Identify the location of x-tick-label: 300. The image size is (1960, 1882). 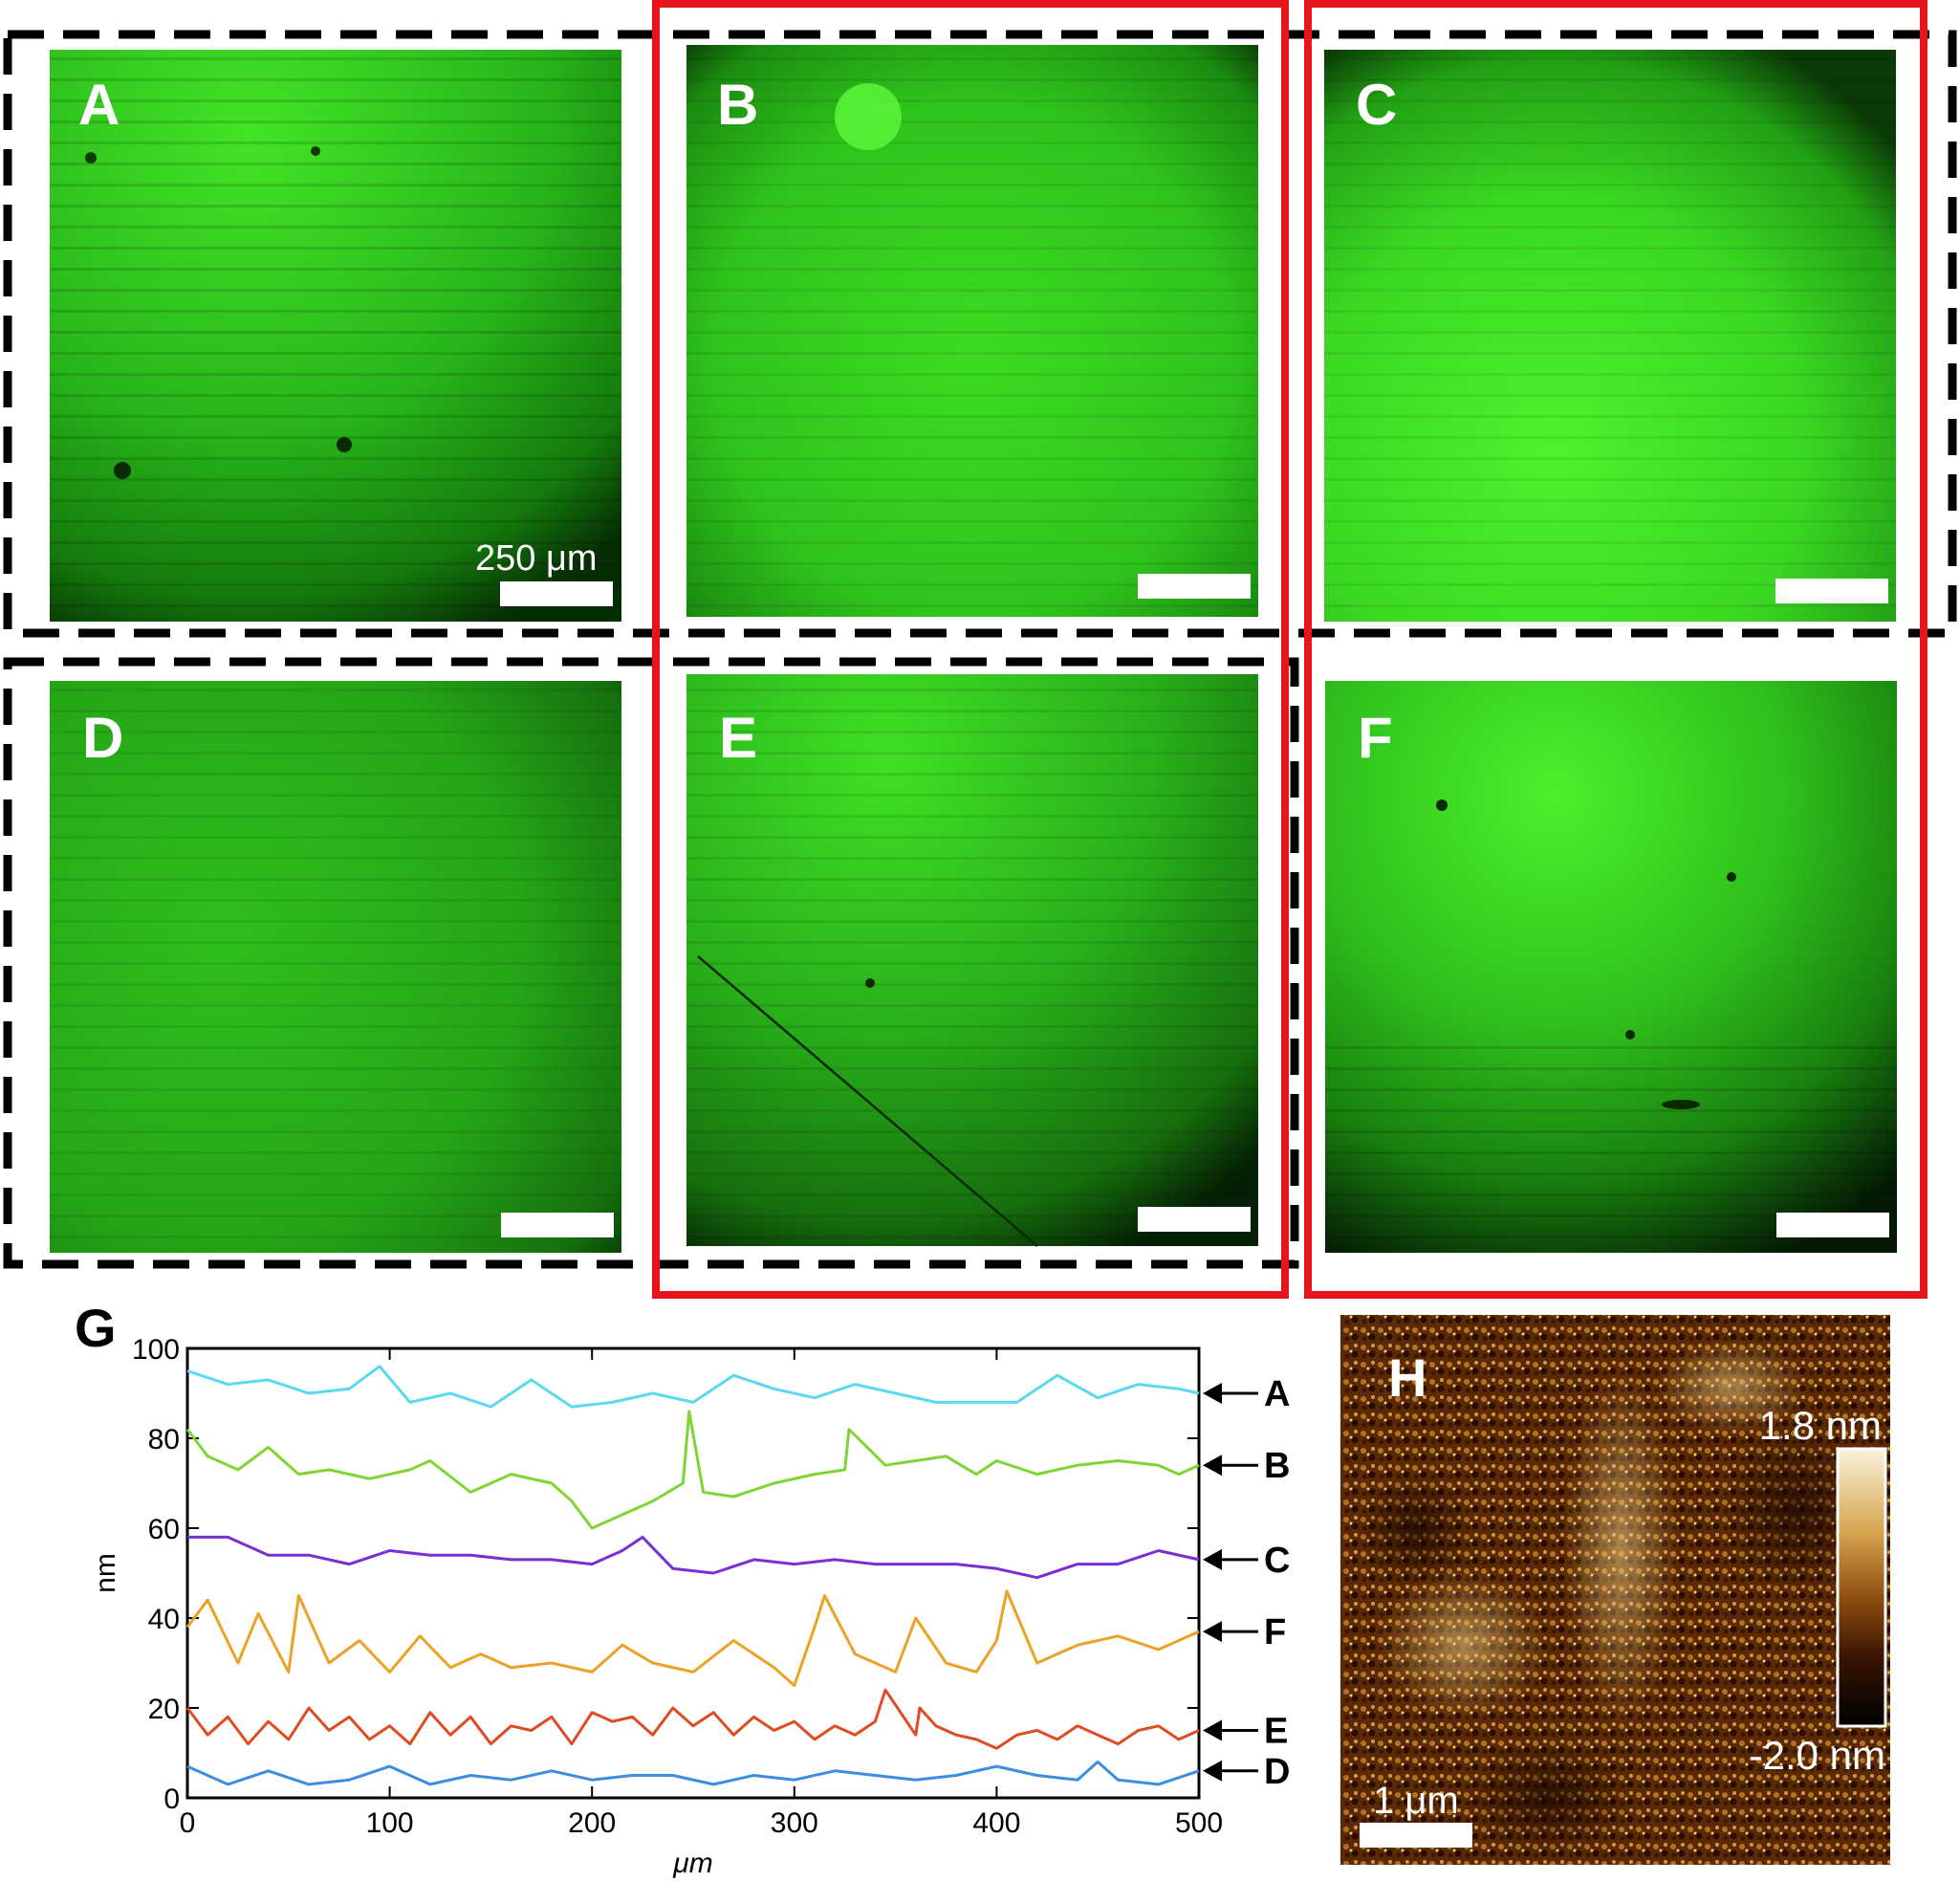
(794, 1823).